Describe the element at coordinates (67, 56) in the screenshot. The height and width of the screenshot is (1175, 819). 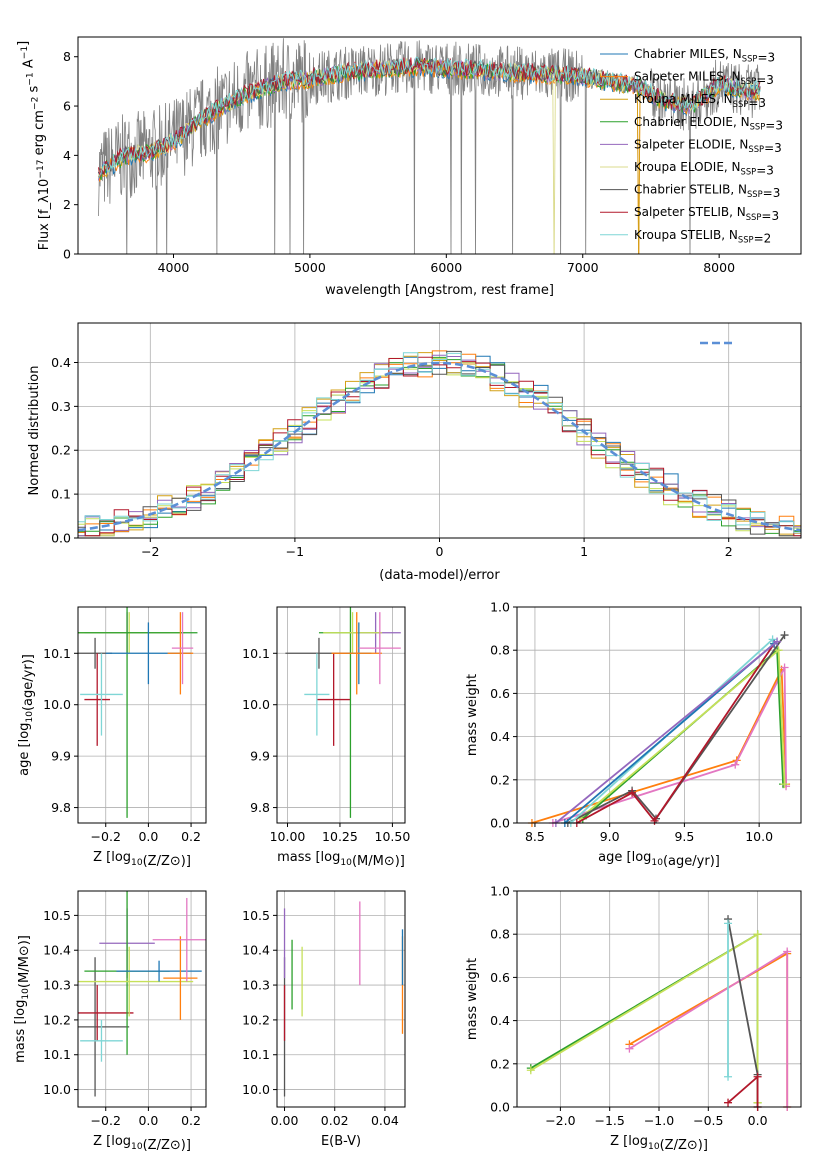
I see `y-tick-label: 8` at that location.